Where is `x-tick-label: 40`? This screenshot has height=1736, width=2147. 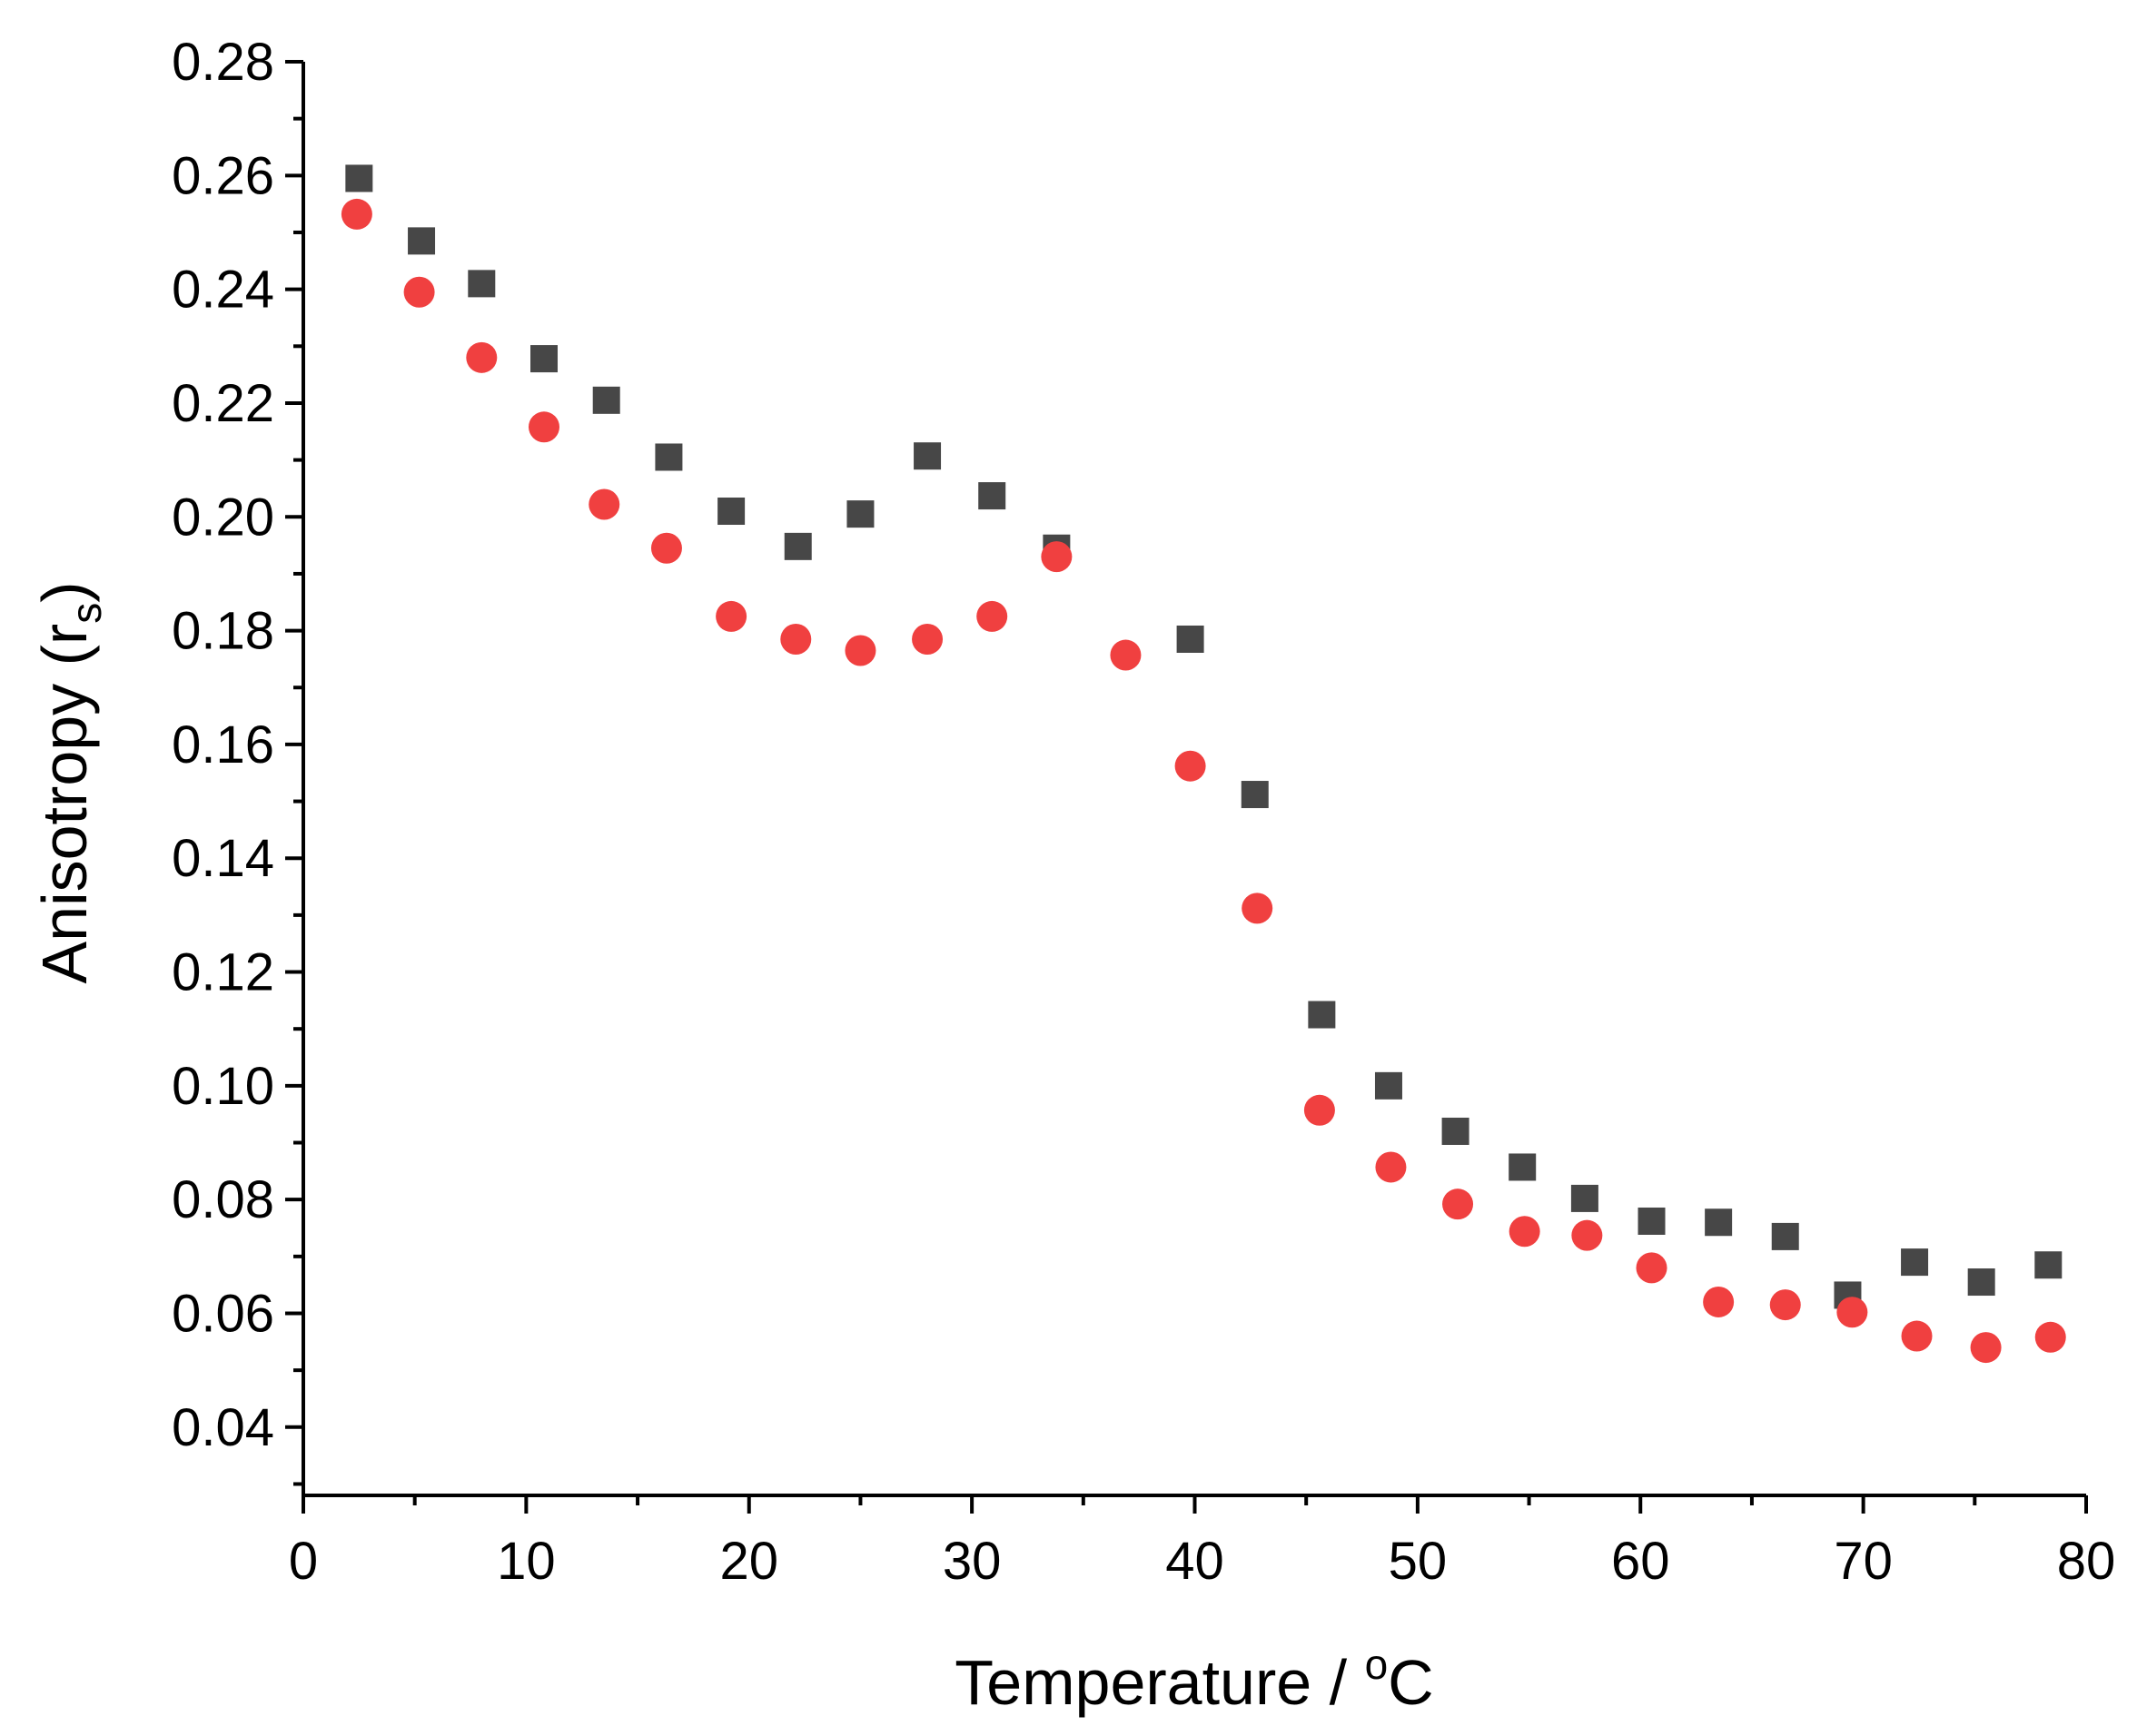 x-tick-label: 40 is located at coordinates (1194, 1561).